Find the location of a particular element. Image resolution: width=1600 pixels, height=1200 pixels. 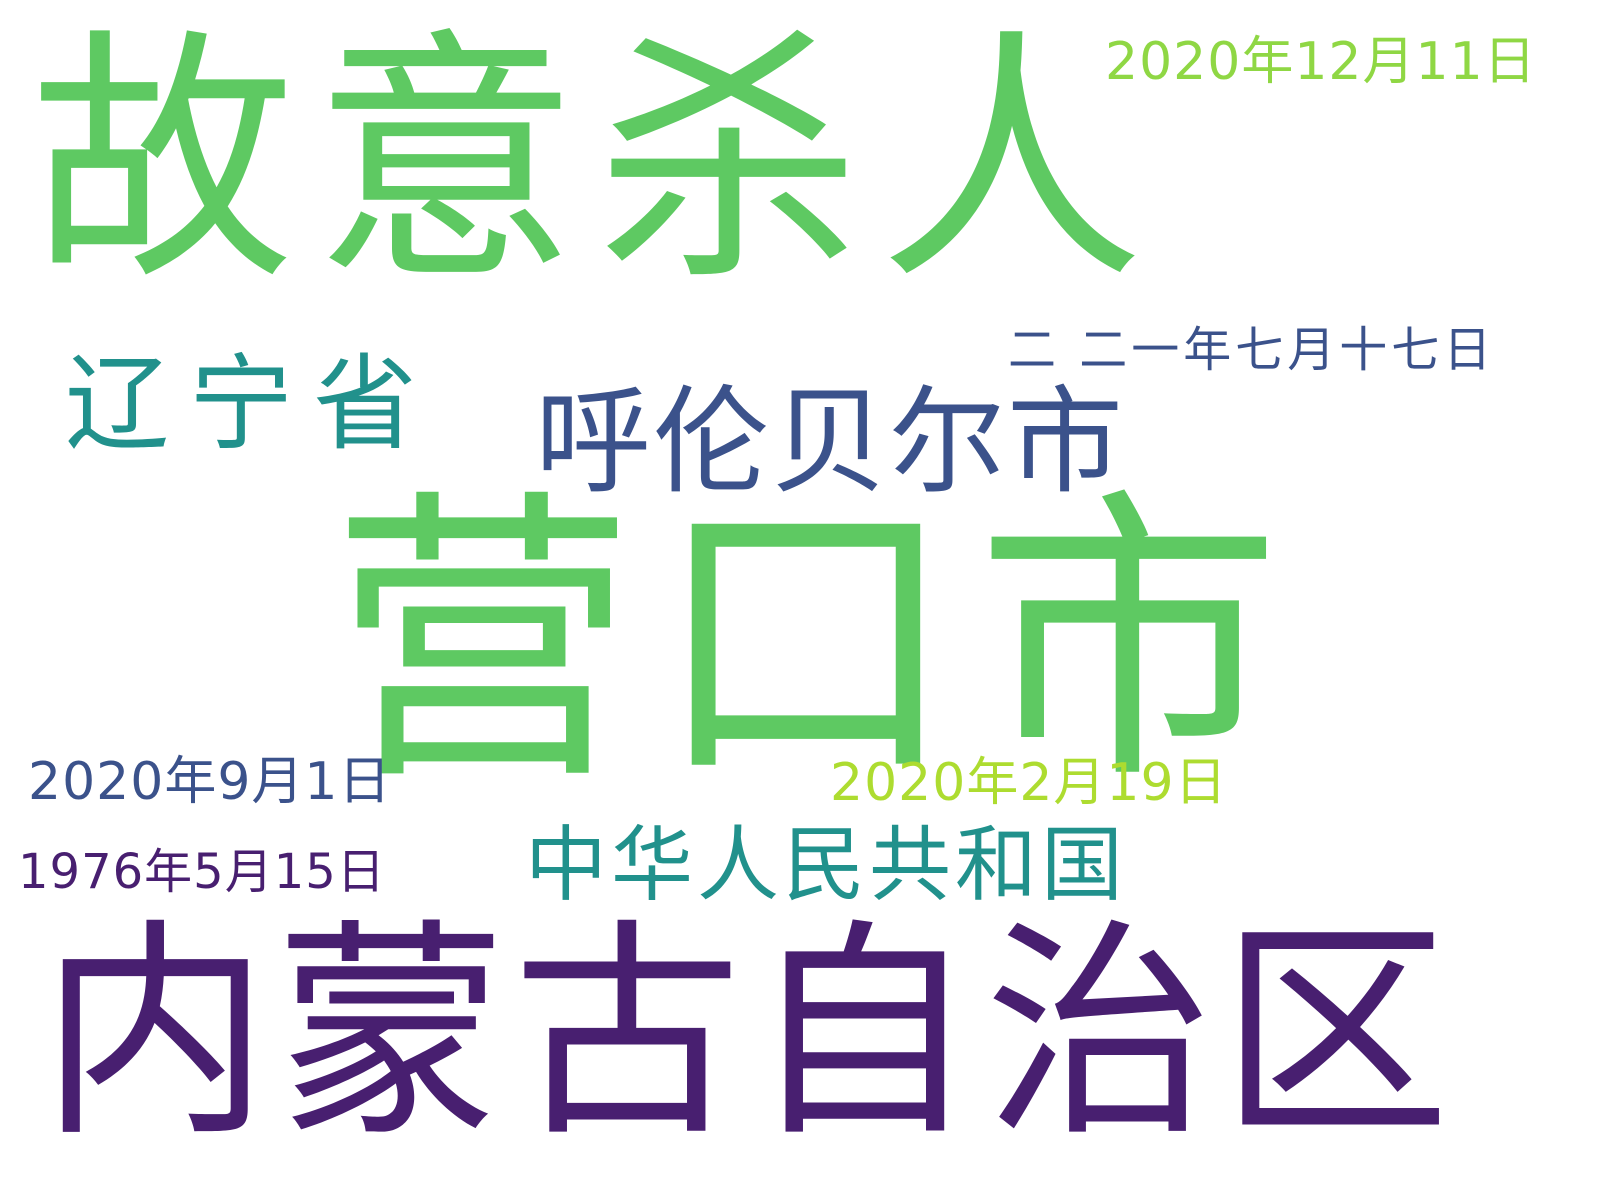

word-date-2021-07-17: 二 二一年七月十七日 is located at coordinates (1252, 350).